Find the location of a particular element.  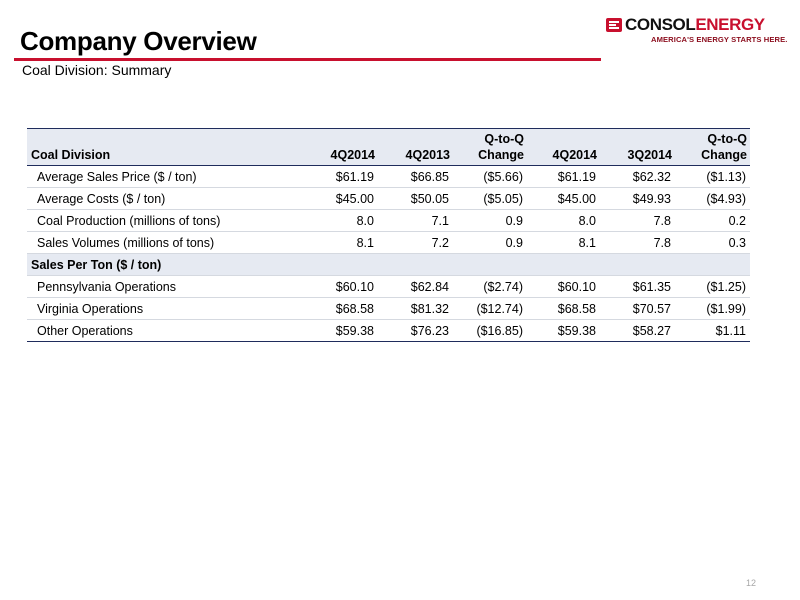

table-cell: $81.32 is located at coordinates (415, 308).